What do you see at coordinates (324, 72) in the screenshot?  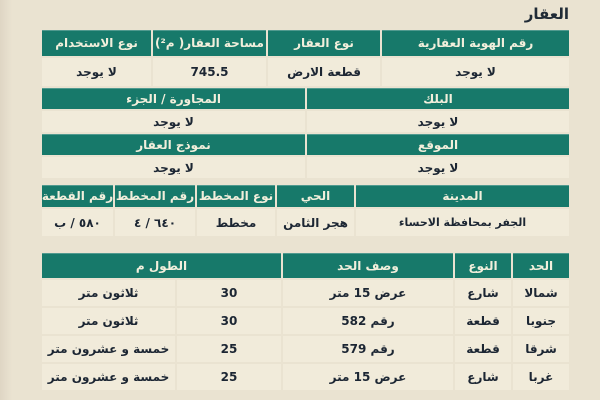 I see `property-type-value: قطعة الارض` at bounding box center [324, 72].